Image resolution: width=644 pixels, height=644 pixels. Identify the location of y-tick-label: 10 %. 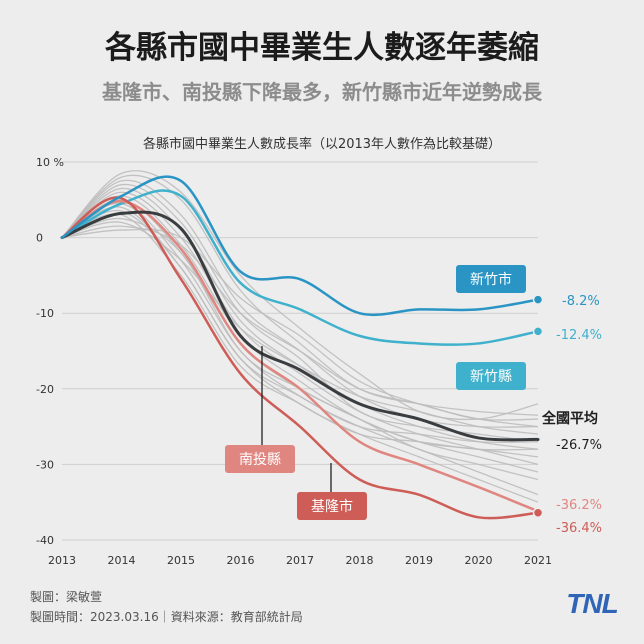
(50, 162).